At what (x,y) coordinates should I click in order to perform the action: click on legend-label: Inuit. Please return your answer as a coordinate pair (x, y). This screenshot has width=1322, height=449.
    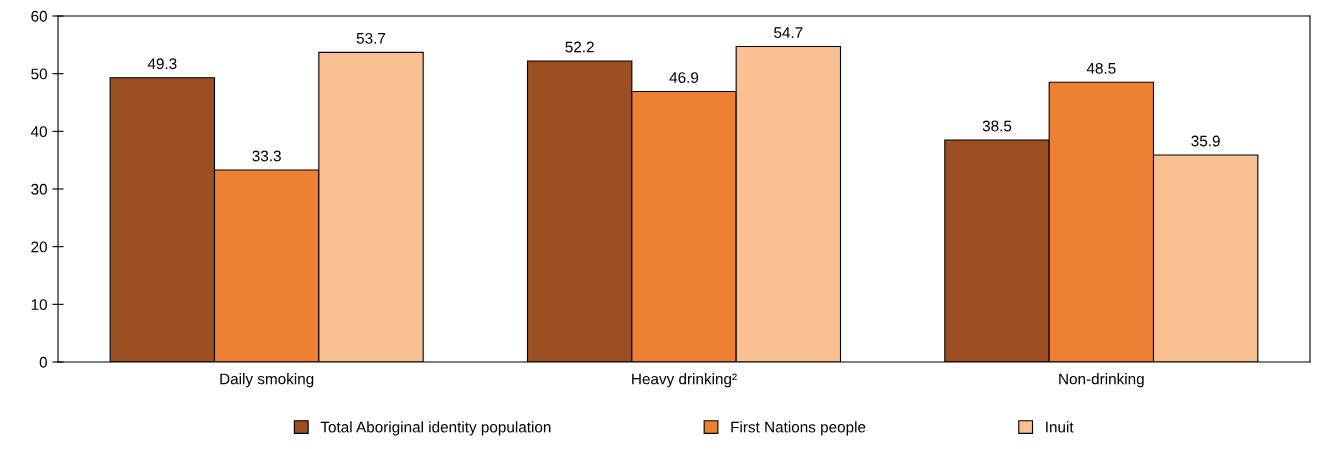
    Looking at the image, I should click on (1060, 427).